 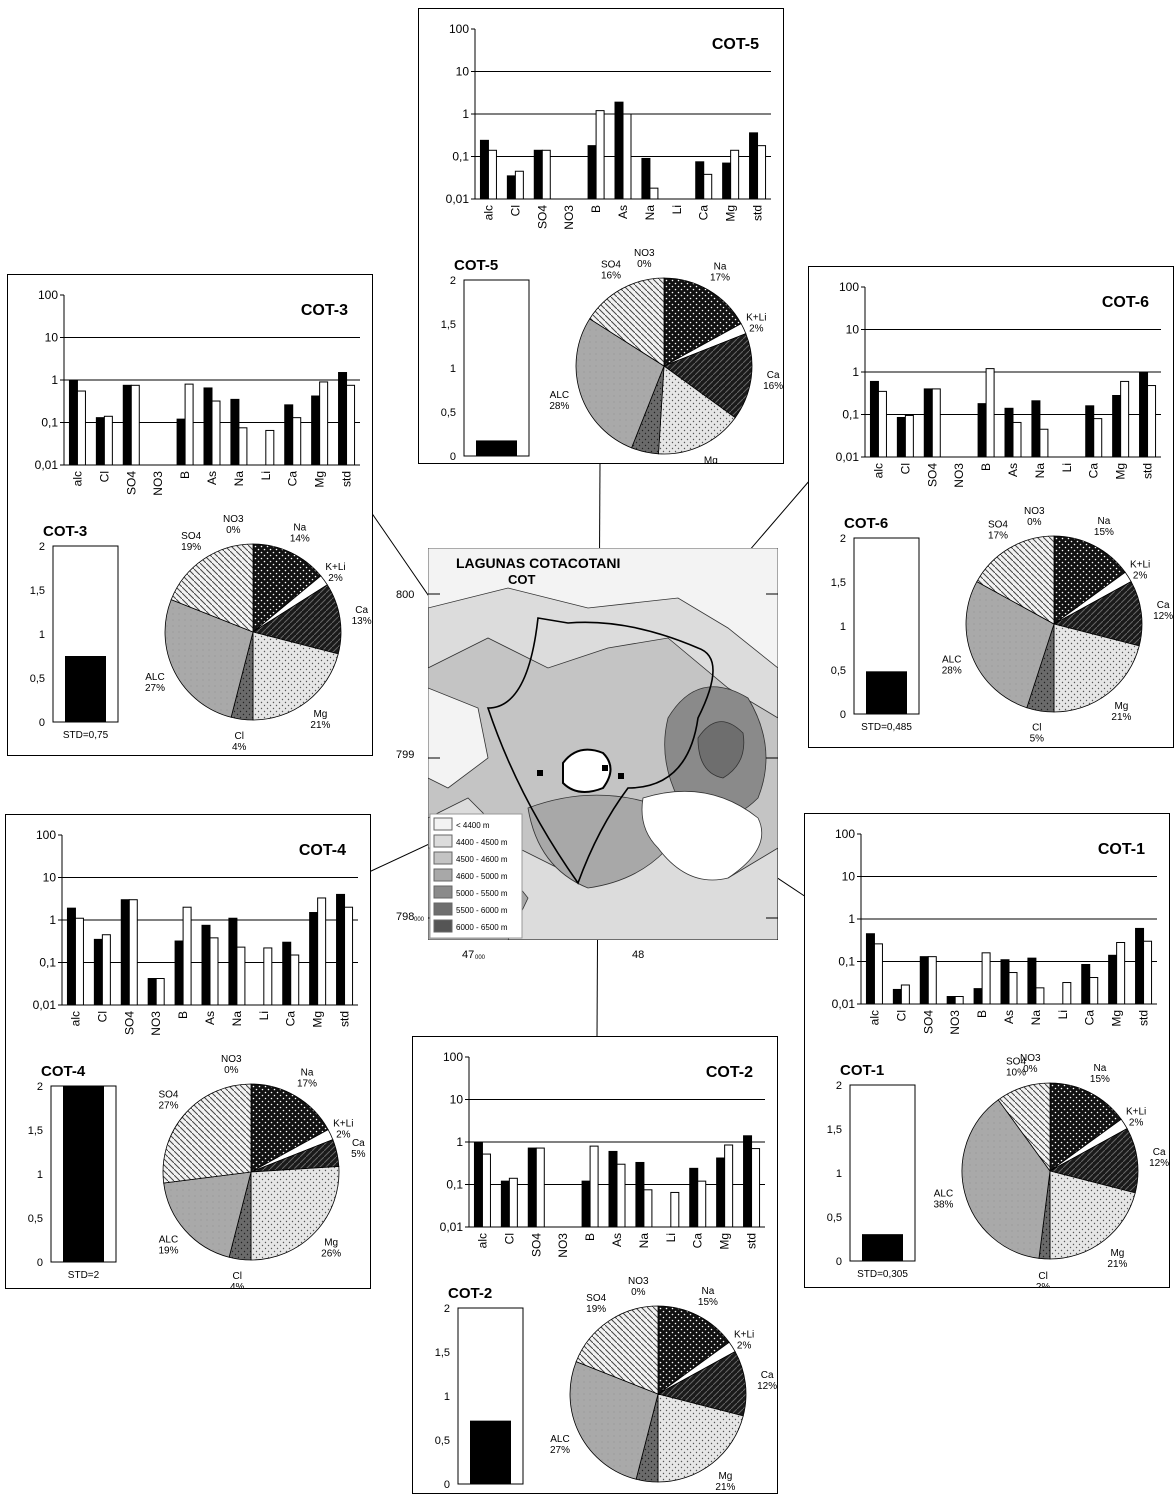 What do you see at coordinates (300, 538) in the screenshot?
I see `pie-percent: 14%` at bounding box center [300, 538].